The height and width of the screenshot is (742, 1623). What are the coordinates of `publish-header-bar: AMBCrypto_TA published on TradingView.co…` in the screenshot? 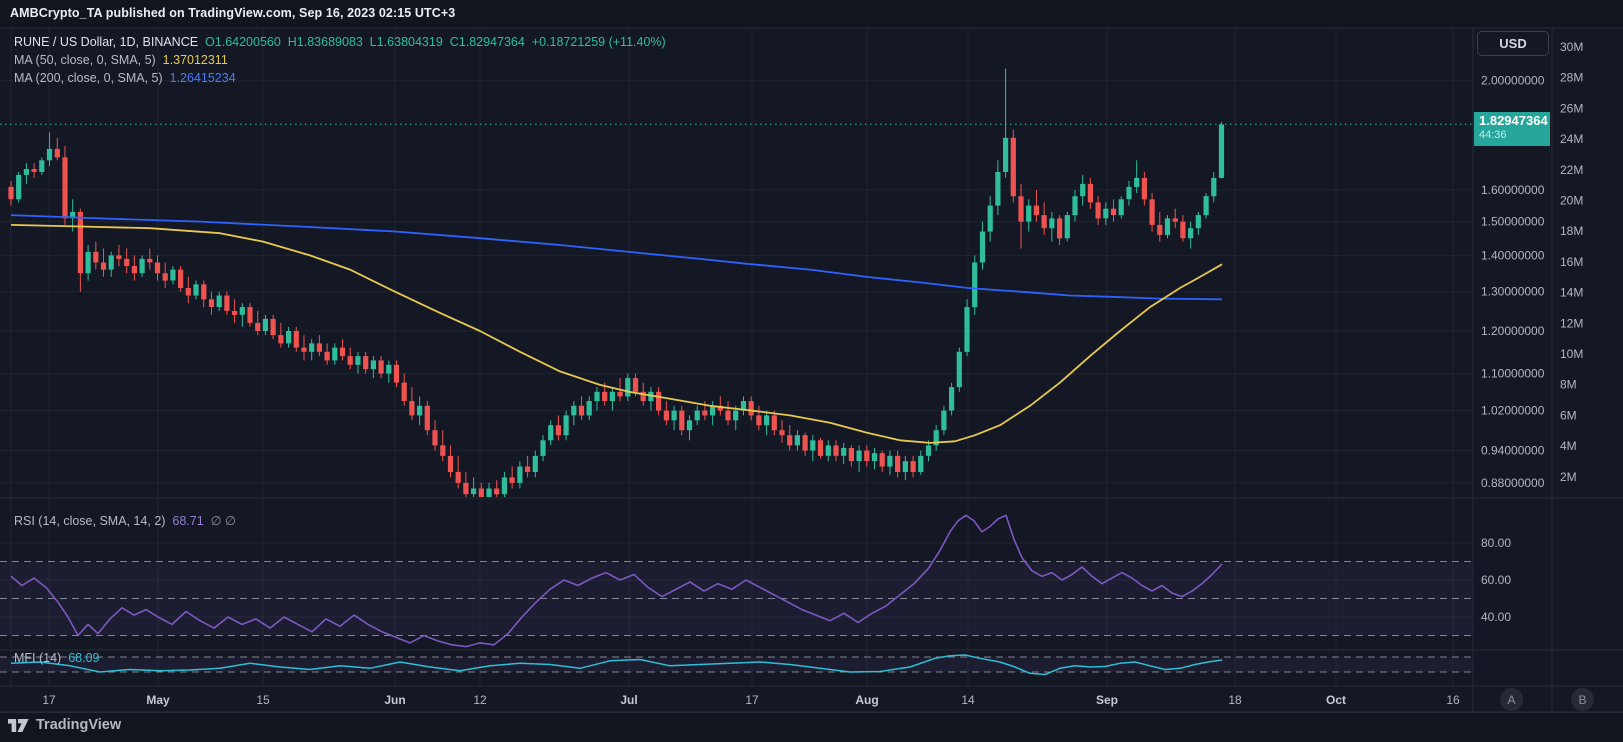 It's located at (811, 14).